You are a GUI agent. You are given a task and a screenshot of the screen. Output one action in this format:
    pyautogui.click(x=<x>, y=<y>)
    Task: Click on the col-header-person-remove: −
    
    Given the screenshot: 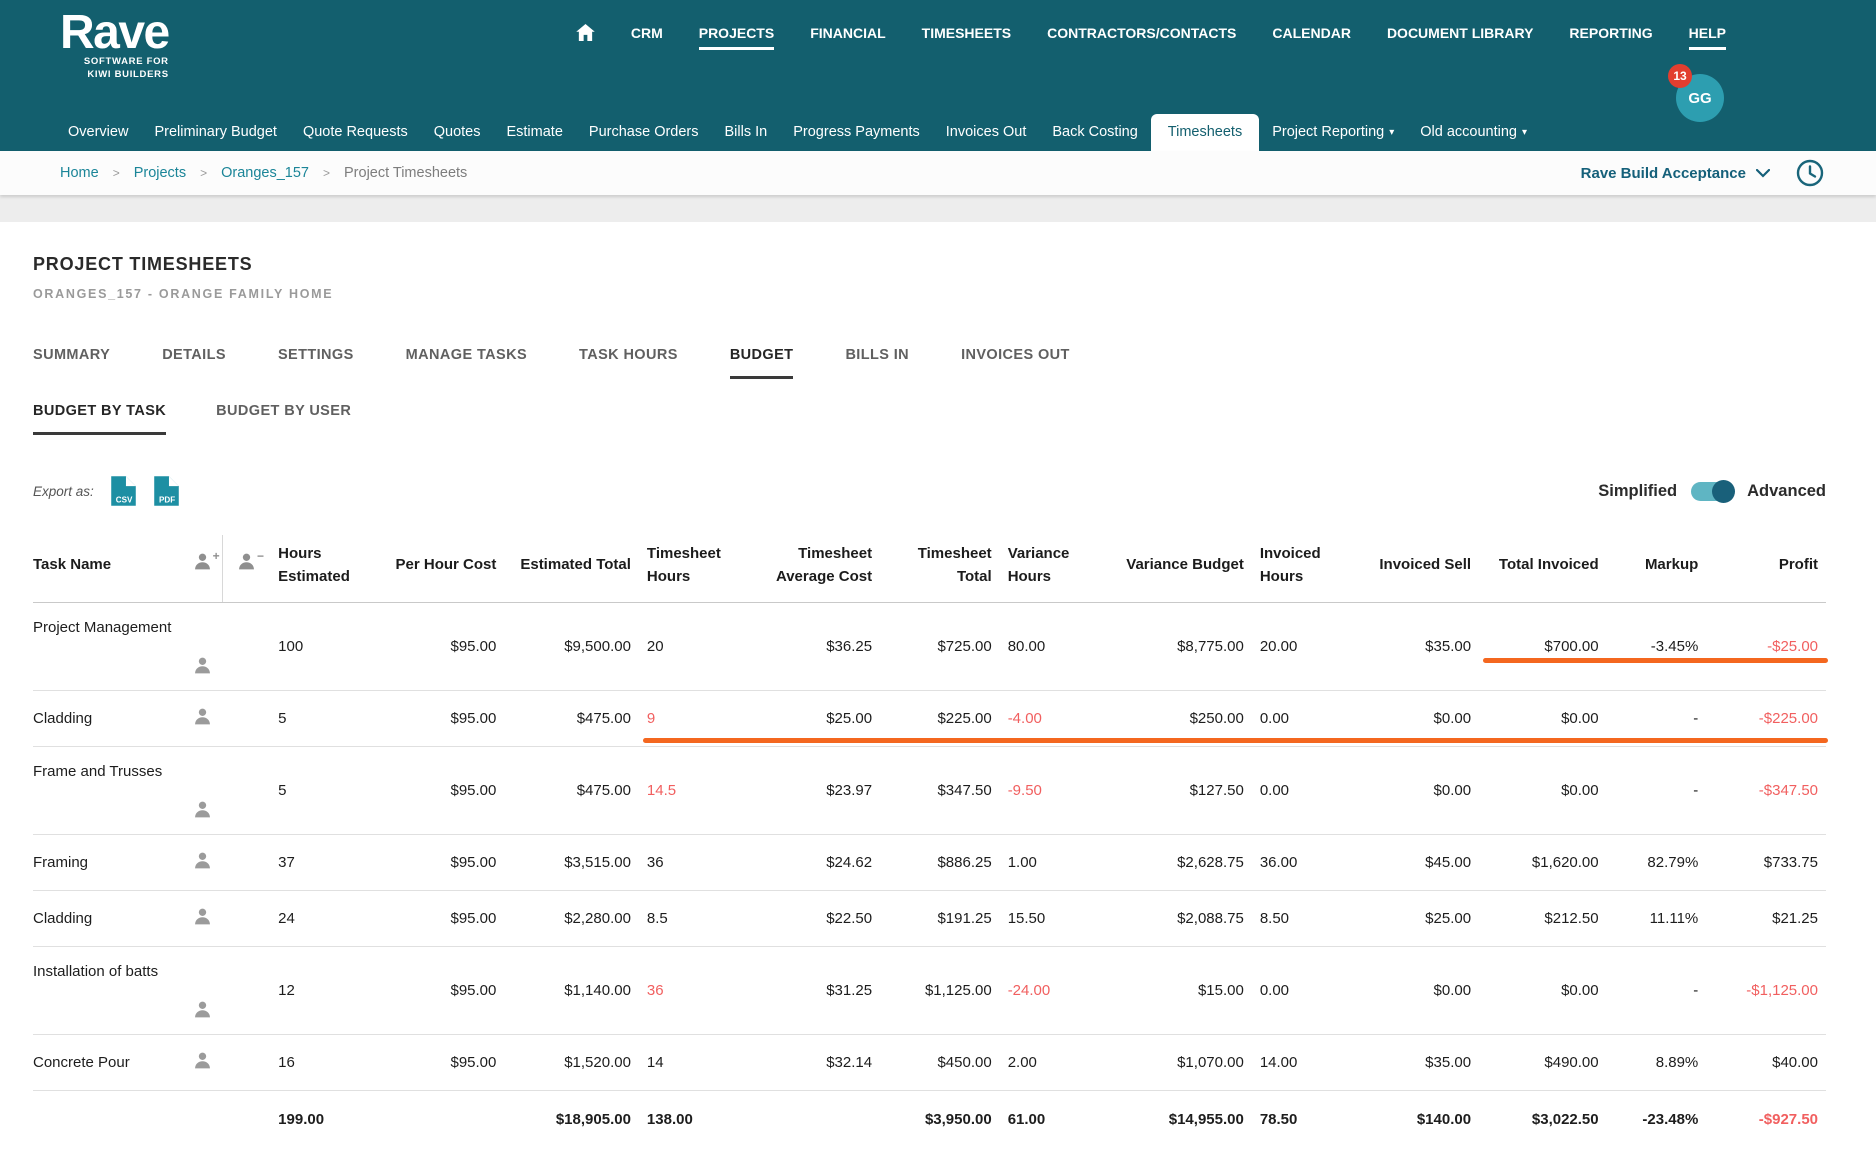 What is the action you would take?
    pyautogui.click(x=246, y=569)
    